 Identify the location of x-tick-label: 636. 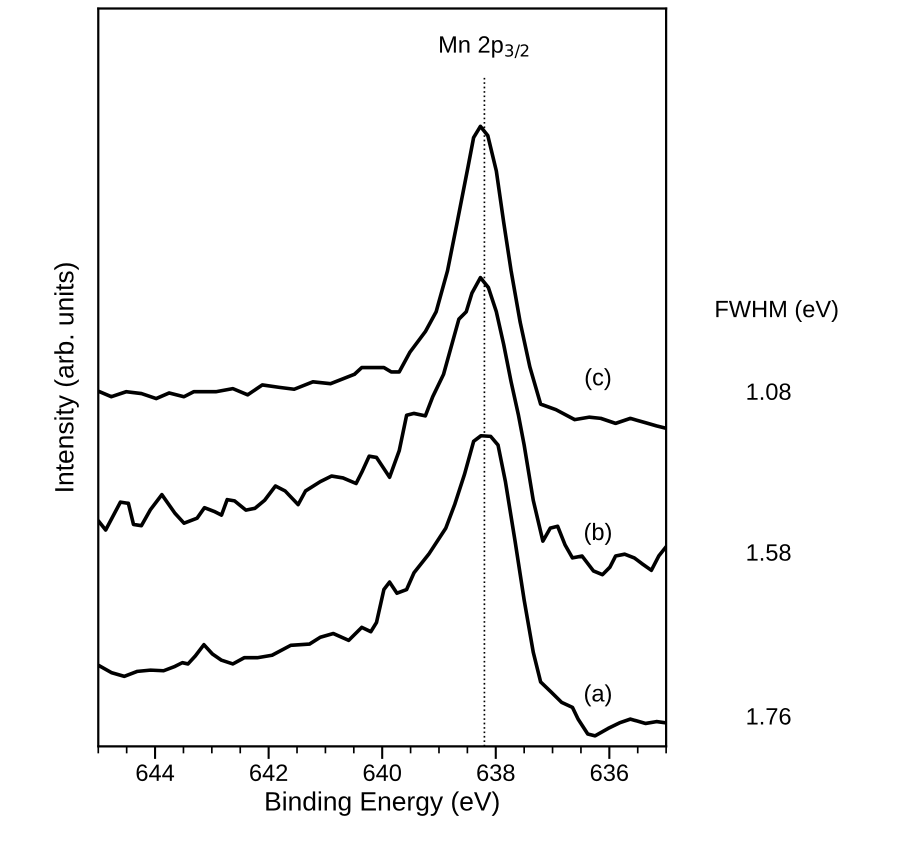
(609, 773).